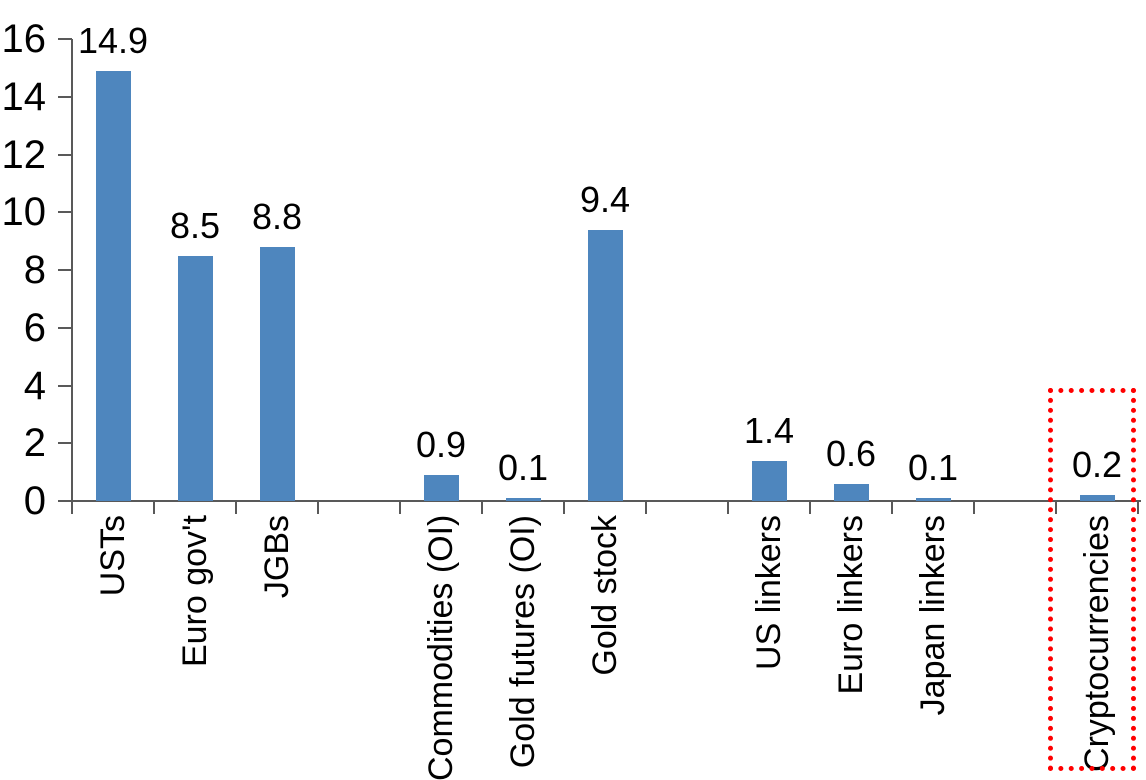  I want to click on category-label: US linkers, so click(769, 592).